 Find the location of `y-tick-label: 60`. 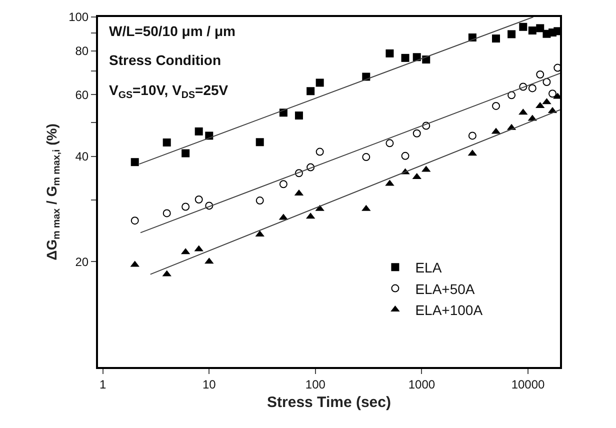

y-tick-label: 60 is located at coordinates (82, 95).